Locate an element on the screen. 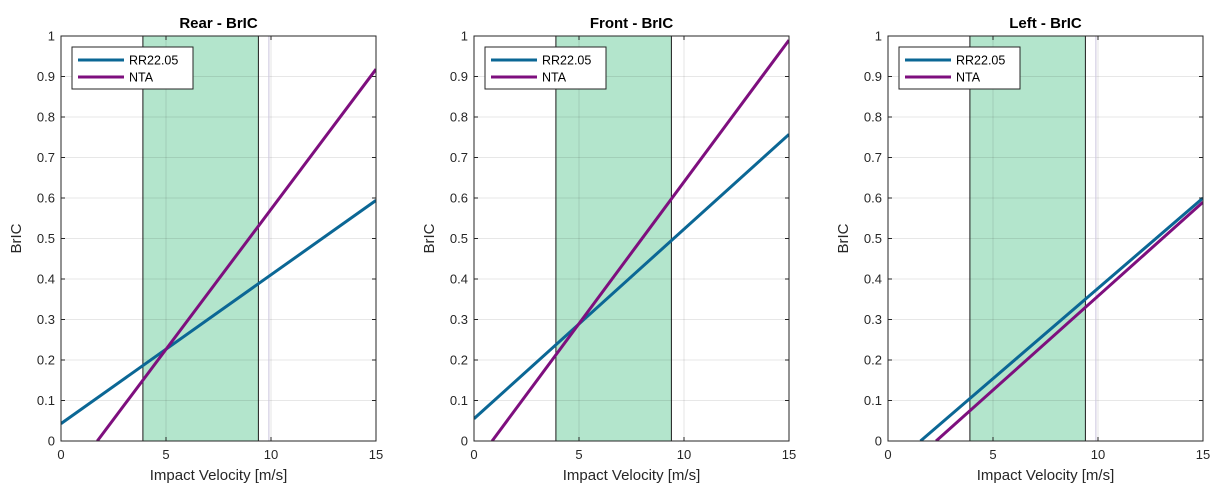  chart-title: Front - BrIC is located at coordinates (631, 23).